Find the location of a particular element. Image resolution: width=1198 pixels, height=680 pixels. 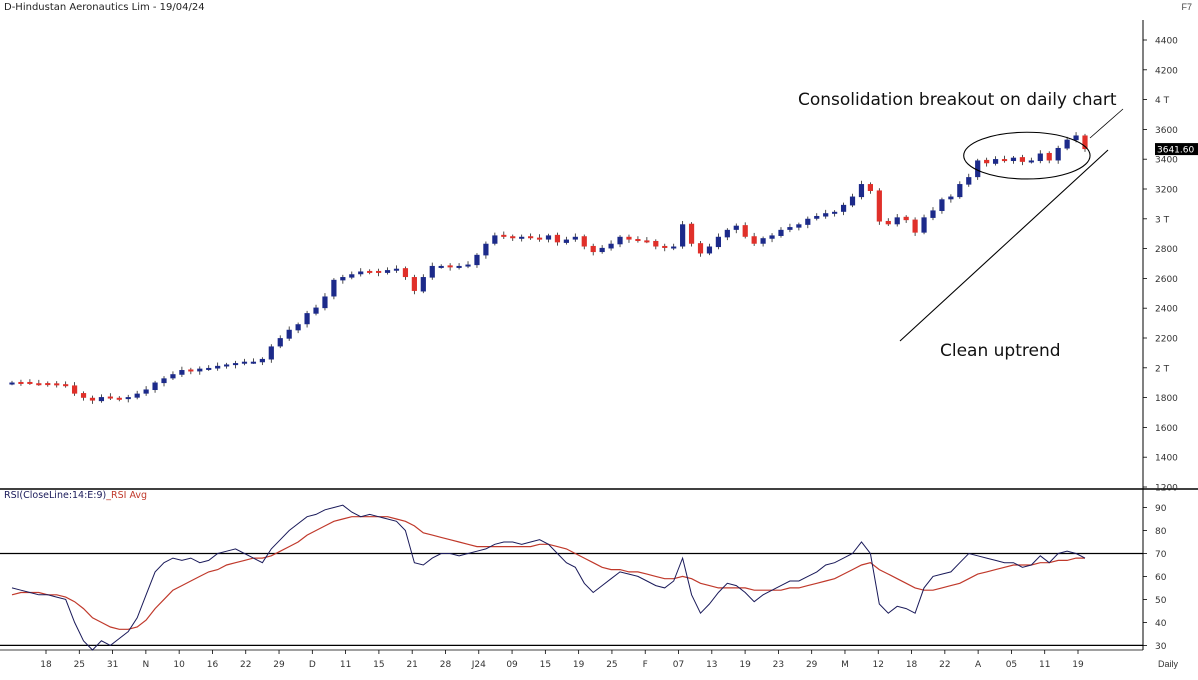

period-label: Daily is located at coordinates (1168, 664).